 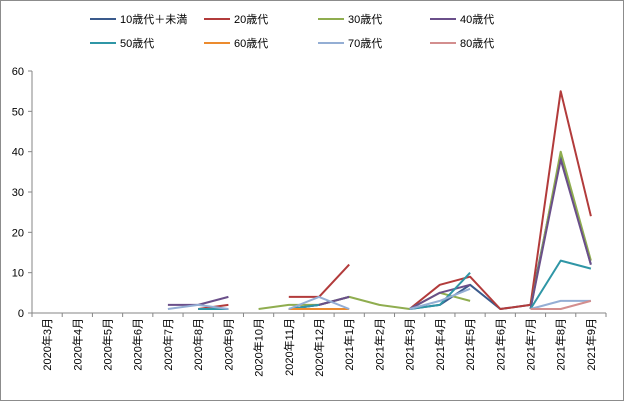 I want to click on y-tick-label: 40, so click(x=18, y=153).